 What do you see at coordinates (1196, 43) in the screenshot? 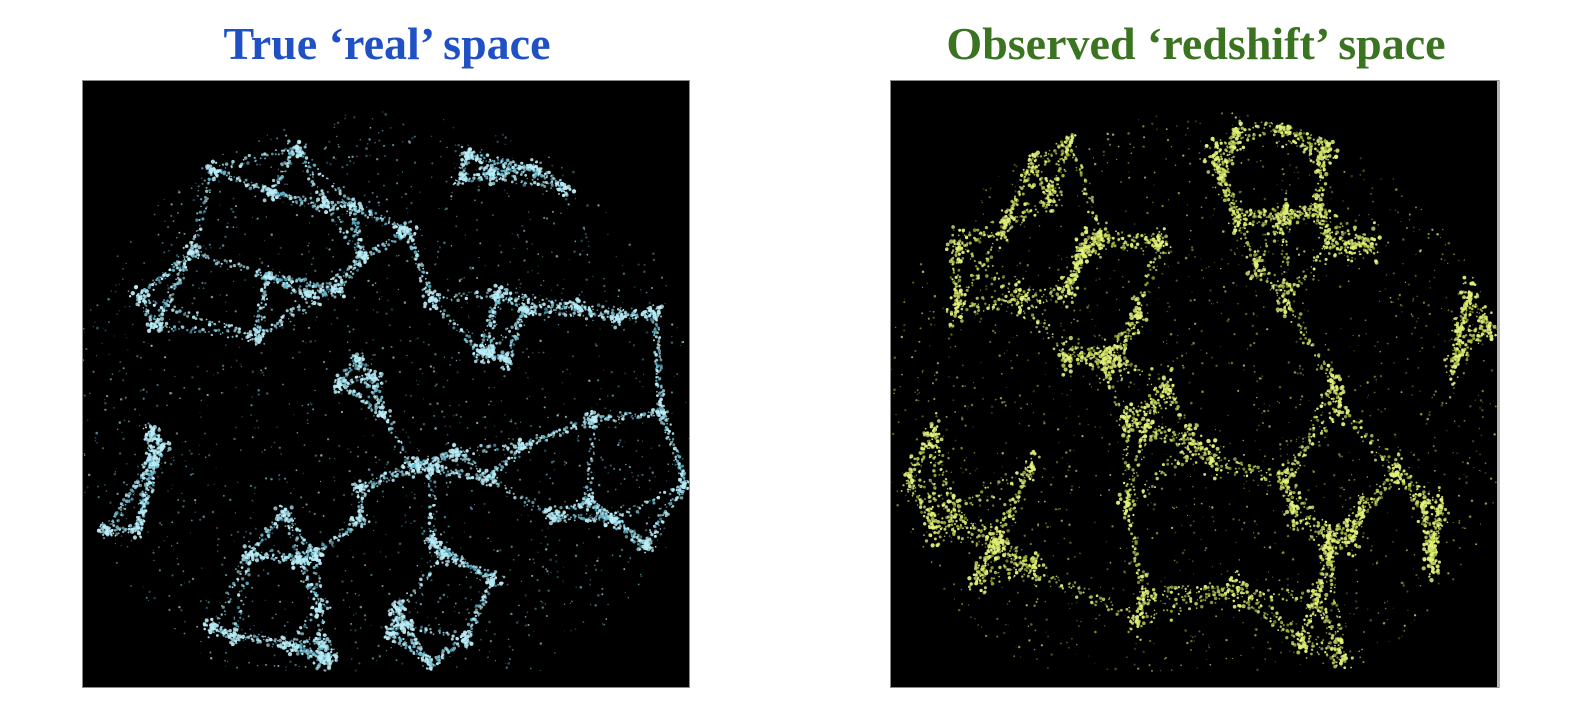
I see `redshift-space-title: Observed ‘redshift’ space` at bounding box center [1196, 43].